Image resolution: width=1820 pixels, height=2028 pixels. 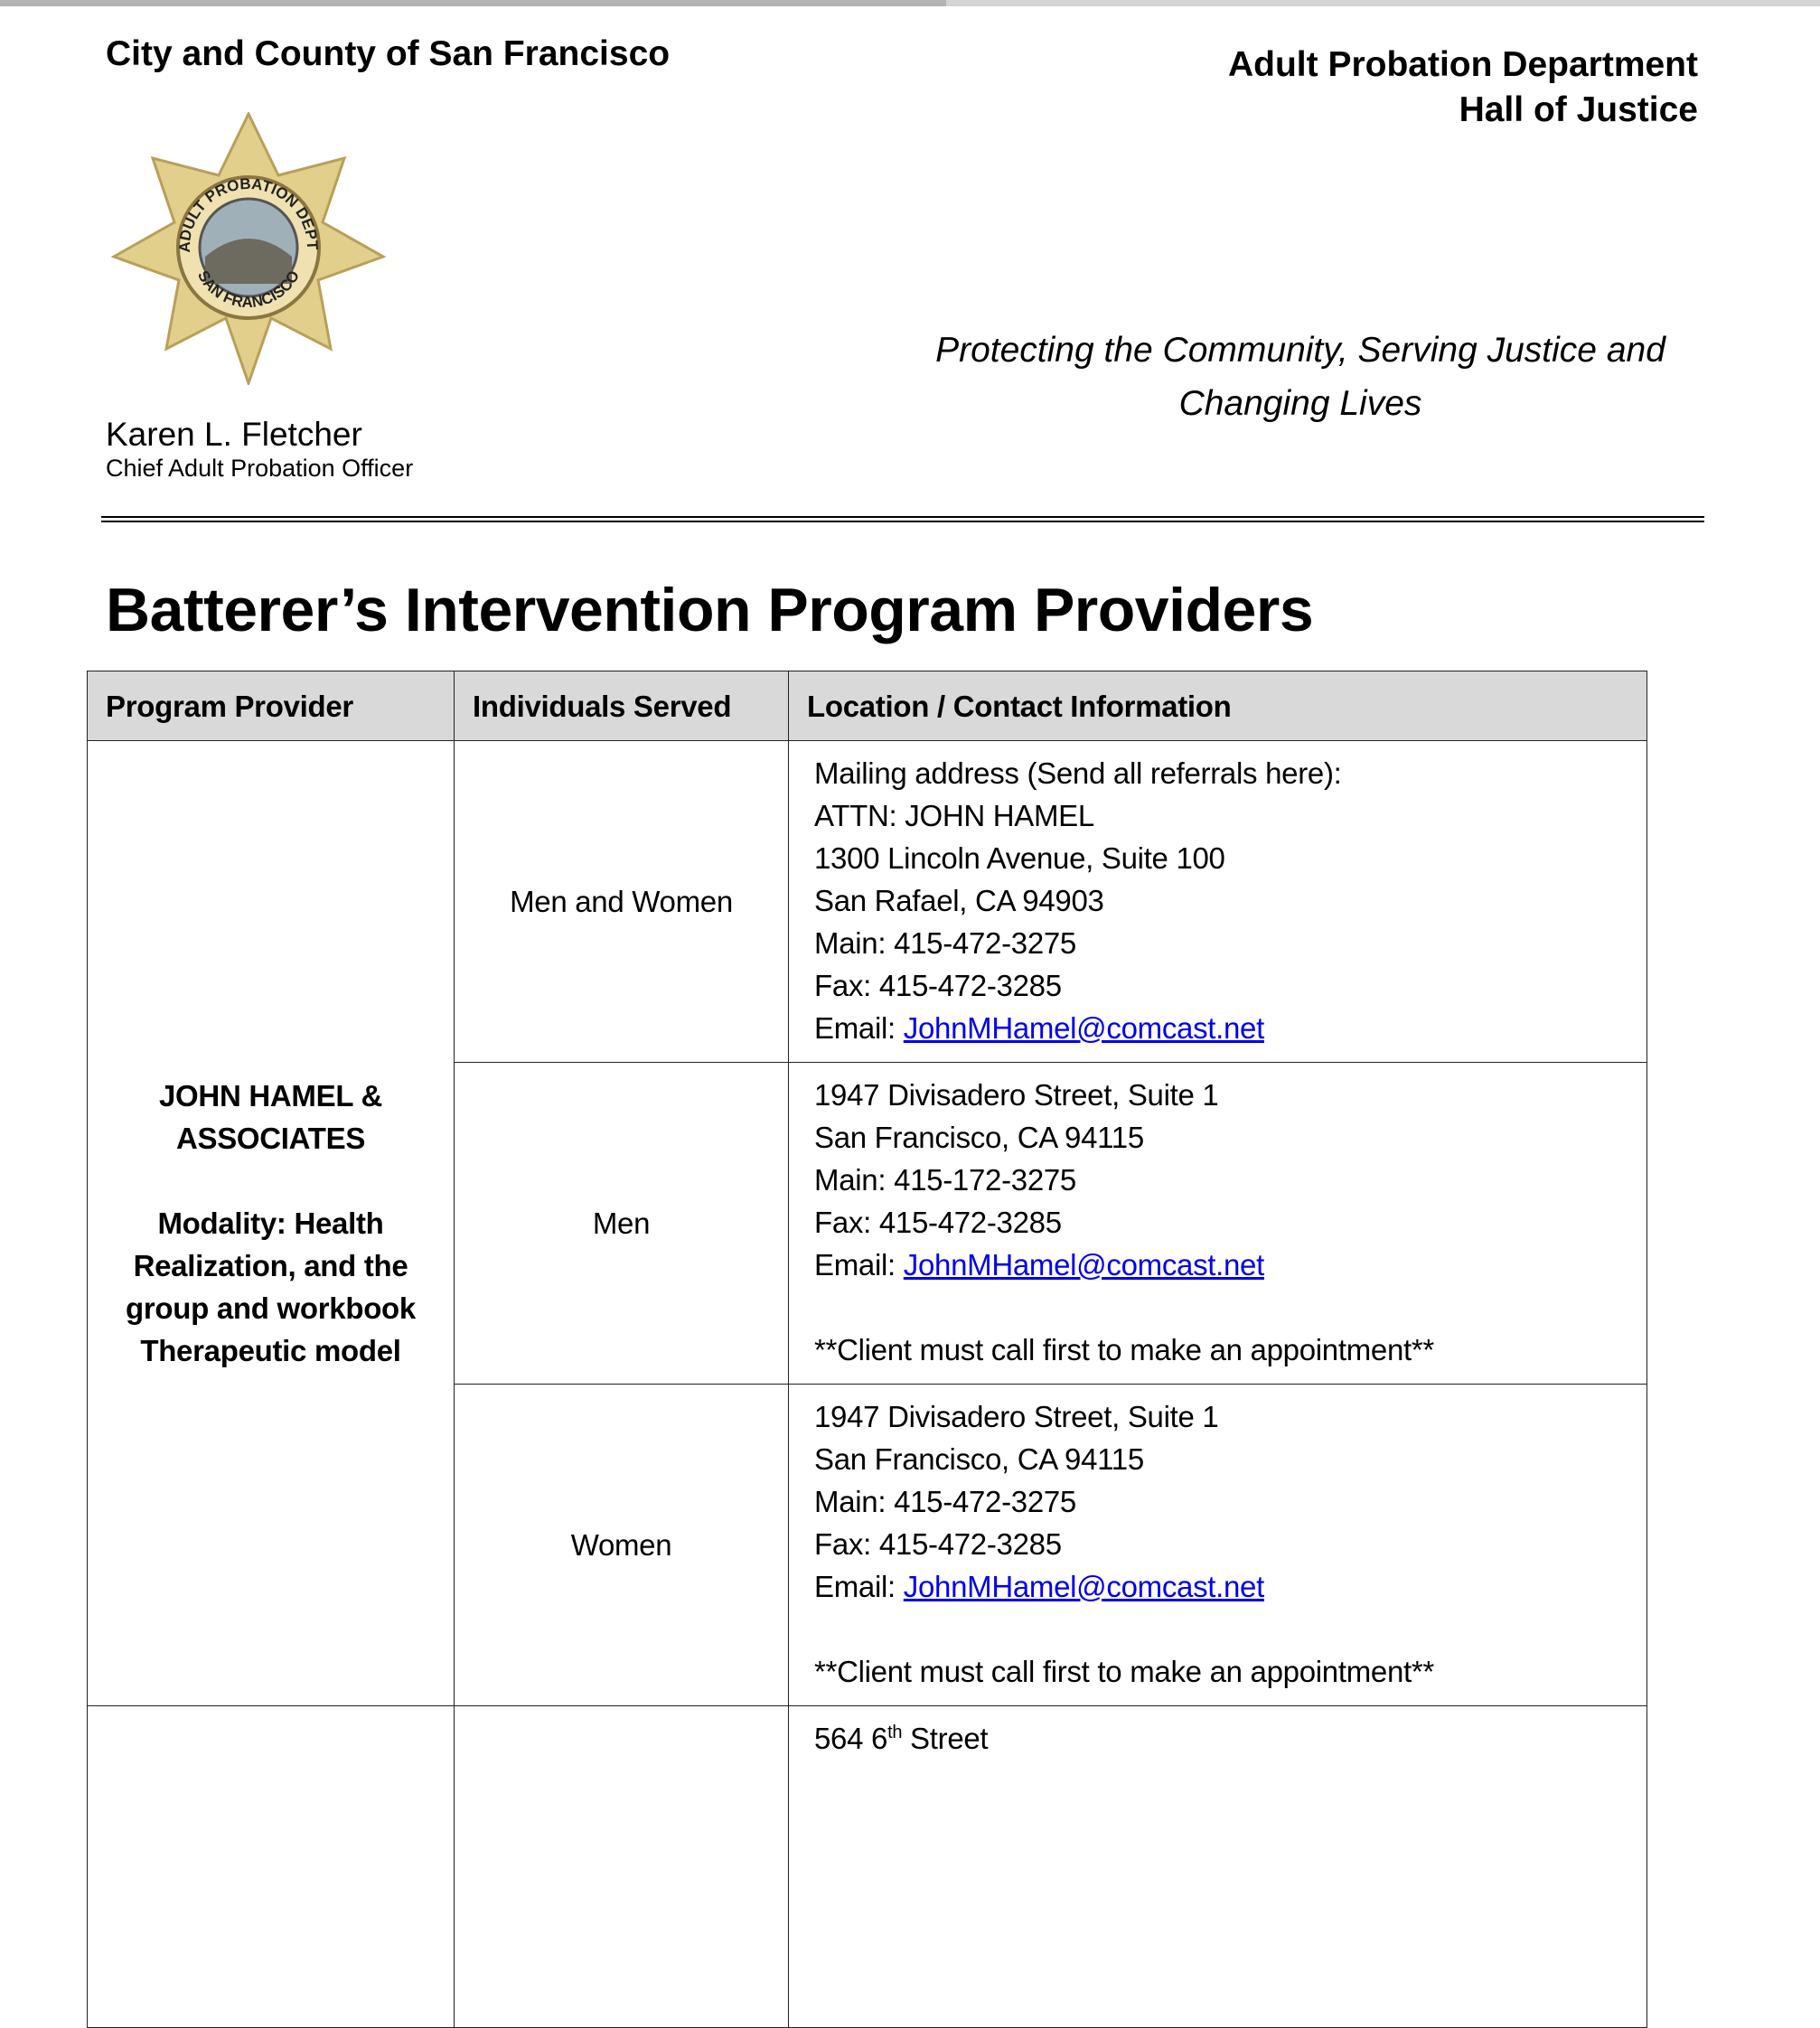 I want to click on provider-modality: Realization, and the, so click(x=271, y=1265).